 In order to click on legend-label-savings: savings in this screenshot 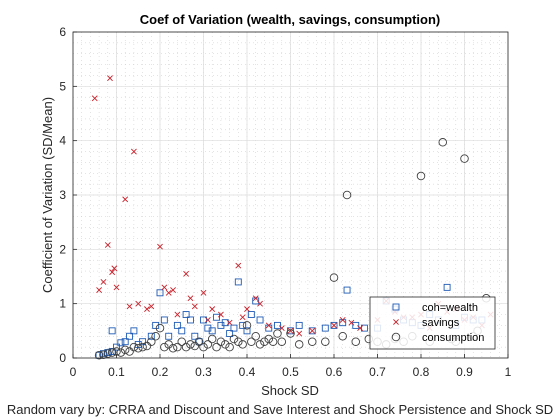, I will do `click(441, 323)`.